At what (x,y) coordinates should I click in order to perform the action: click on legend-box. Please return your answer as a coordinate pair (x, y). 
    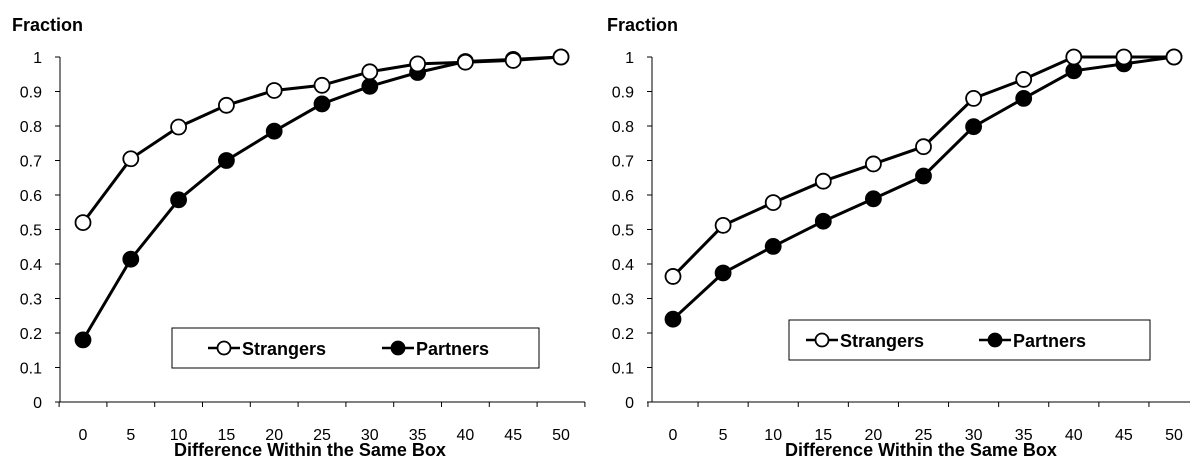
    Looking at the image, I should click on (969, 340).